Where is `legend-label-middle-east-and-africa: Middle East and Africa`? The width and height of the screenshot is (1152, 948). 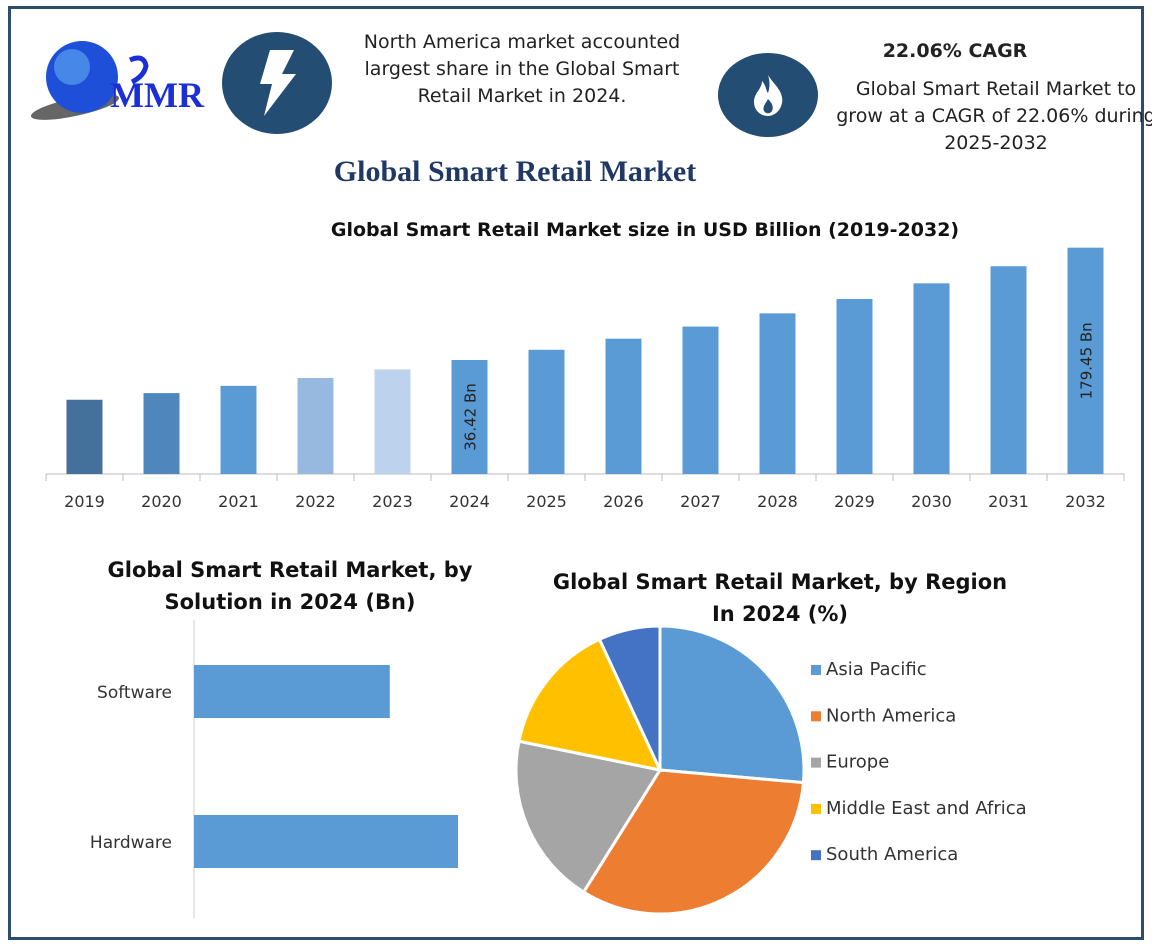
legend-label-middle-east-and-africa: Middle East and Africa is located at coordinates (926, 808).